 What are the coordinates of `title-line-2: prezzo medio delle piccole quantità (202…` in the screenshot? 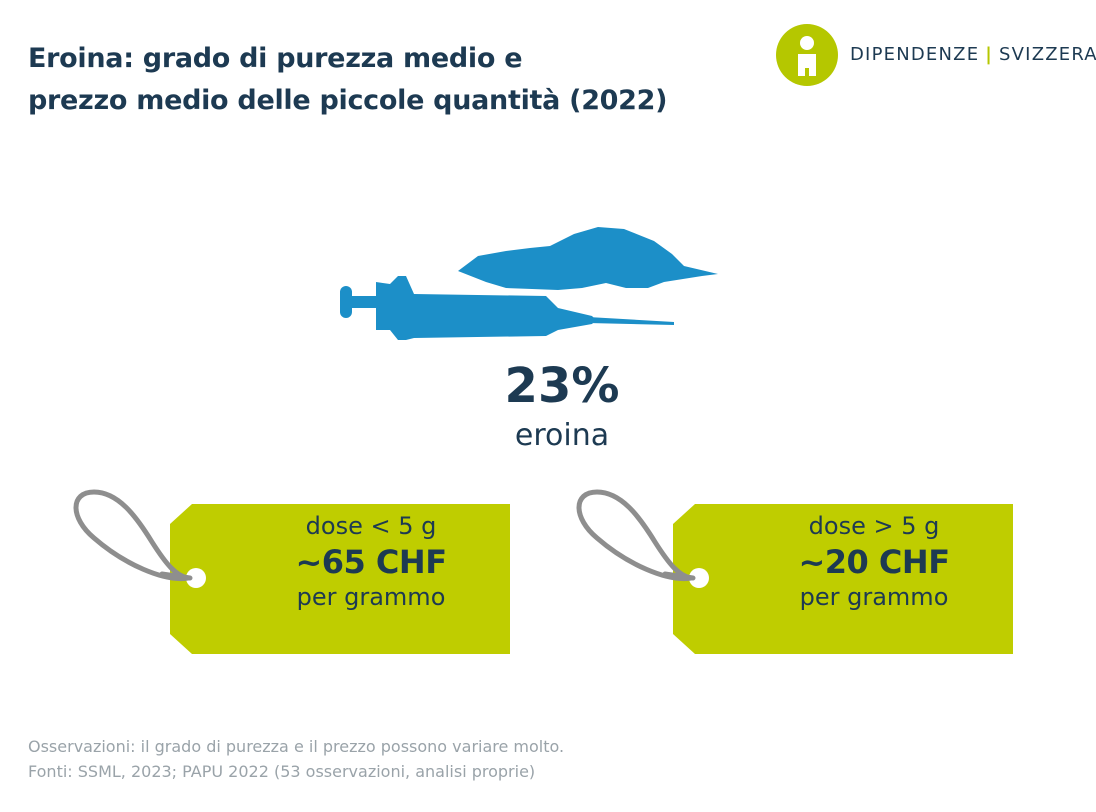 It's located at (348, 100).